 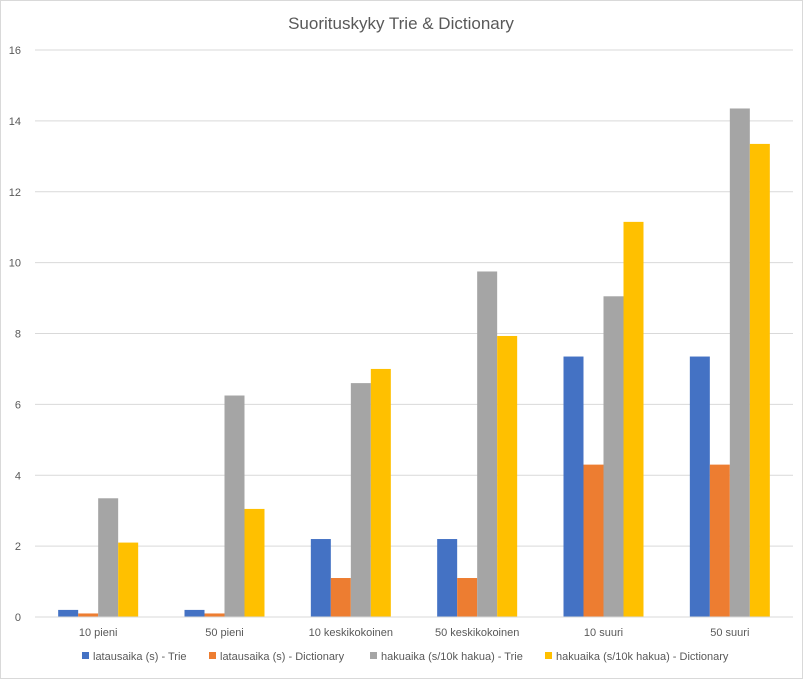 What do you see at coordinates (18, 405) in the screenshot?
I see `y-tick-label: 6` at bounding box center [18, 405].